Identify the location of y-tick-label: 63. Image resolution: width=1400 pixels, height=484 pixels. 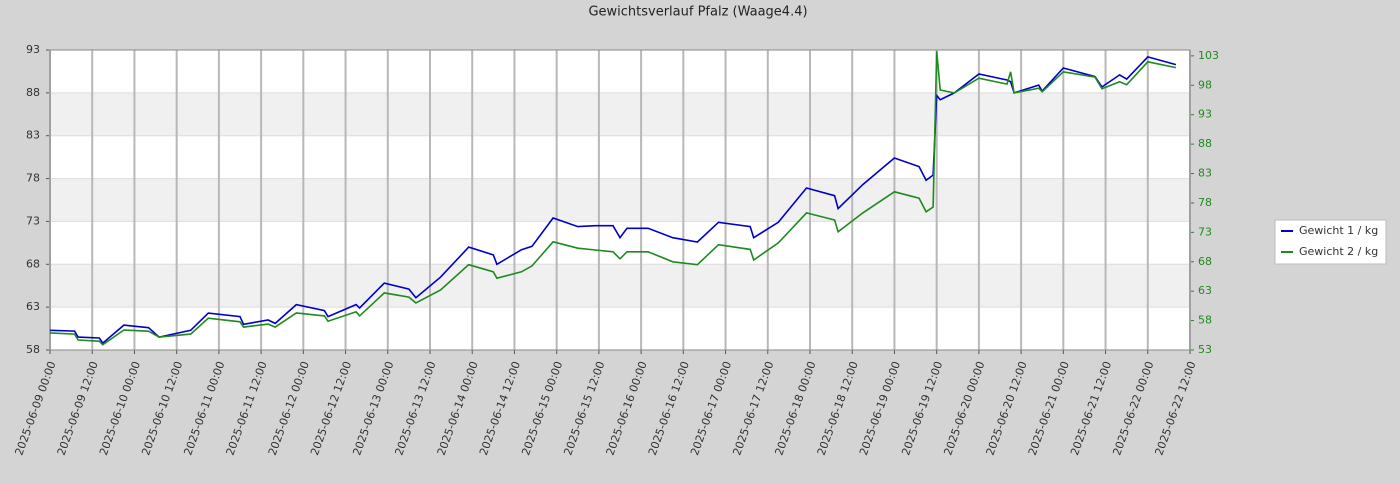
(33, 306).